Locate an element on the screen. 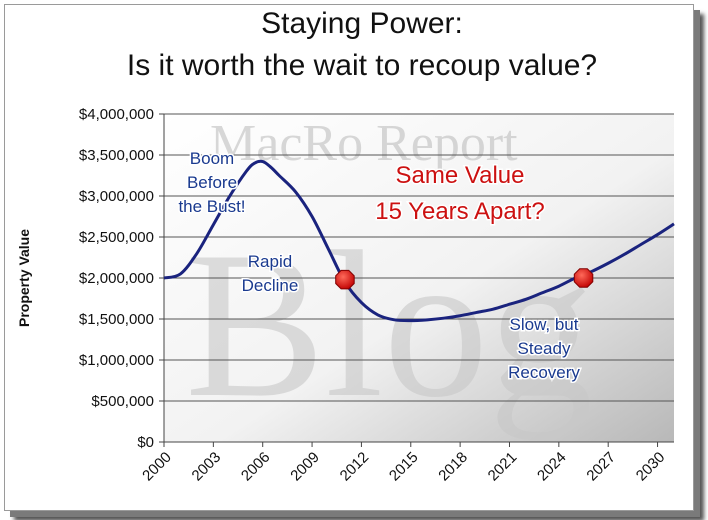 The height and width of the screenshot is (520, 708). x-tick-label: 2009 is located at coordinates (305, 467).